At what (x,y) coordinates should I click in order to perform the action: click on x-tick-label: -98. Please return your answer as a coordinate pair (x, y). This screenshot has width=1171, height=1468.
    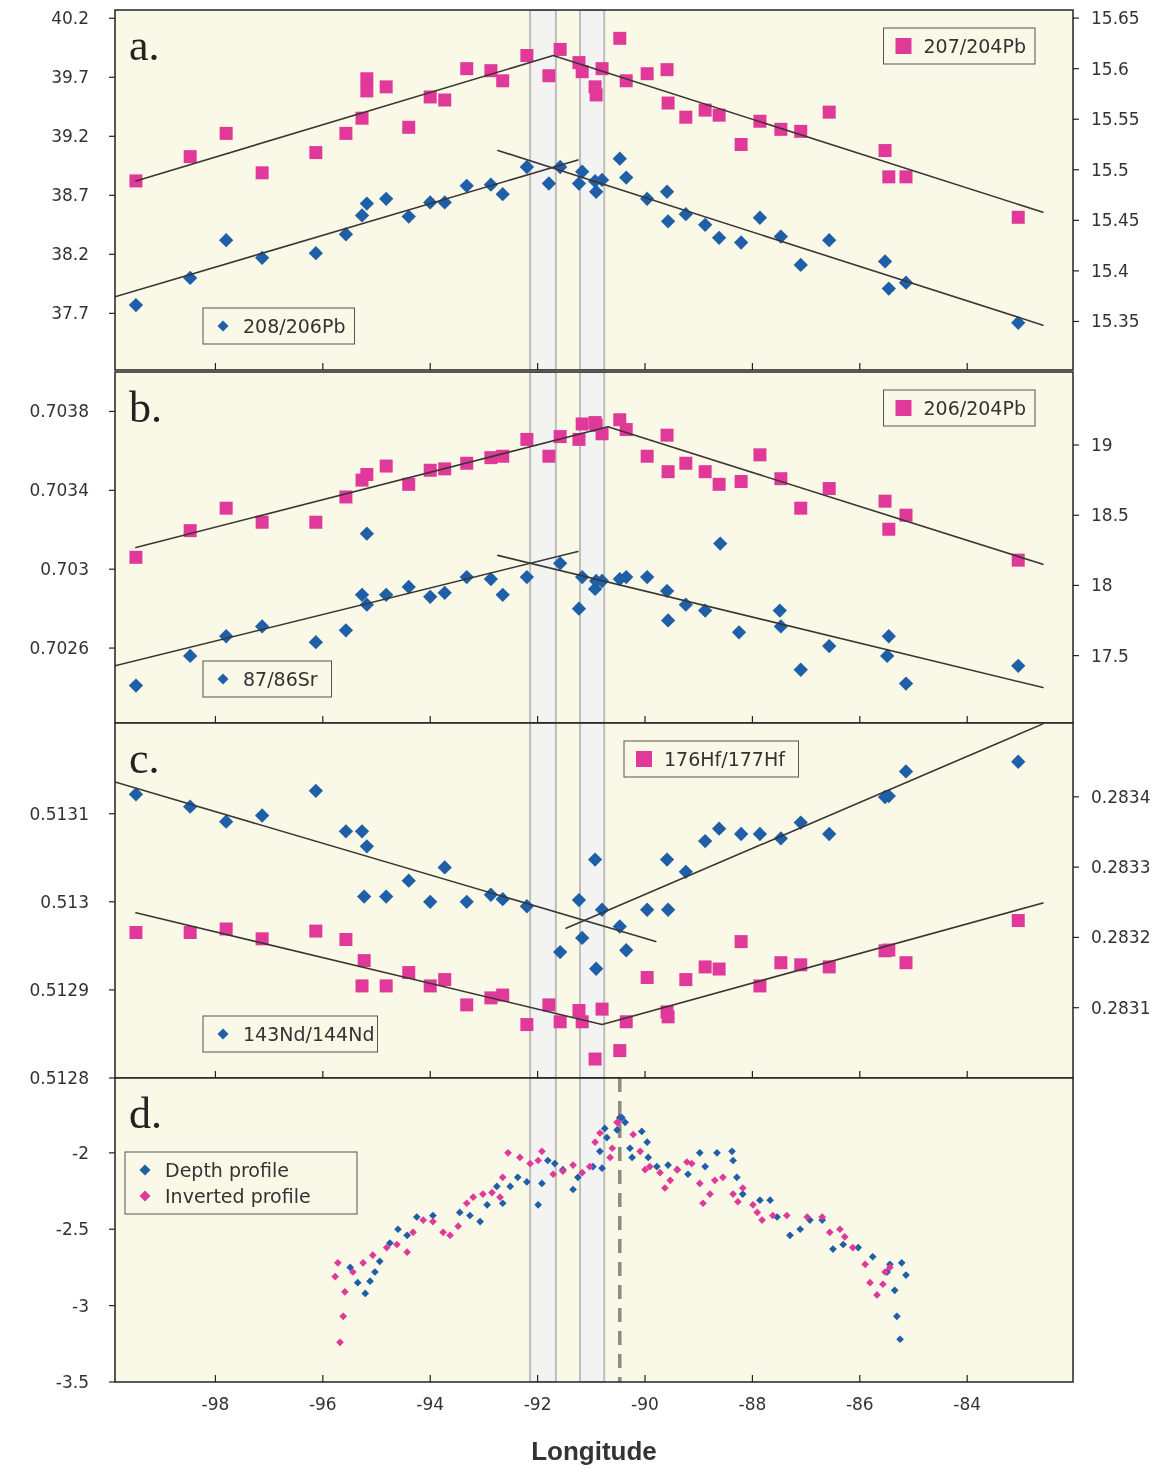
    Looking at the image, I should click on (215, 1404).